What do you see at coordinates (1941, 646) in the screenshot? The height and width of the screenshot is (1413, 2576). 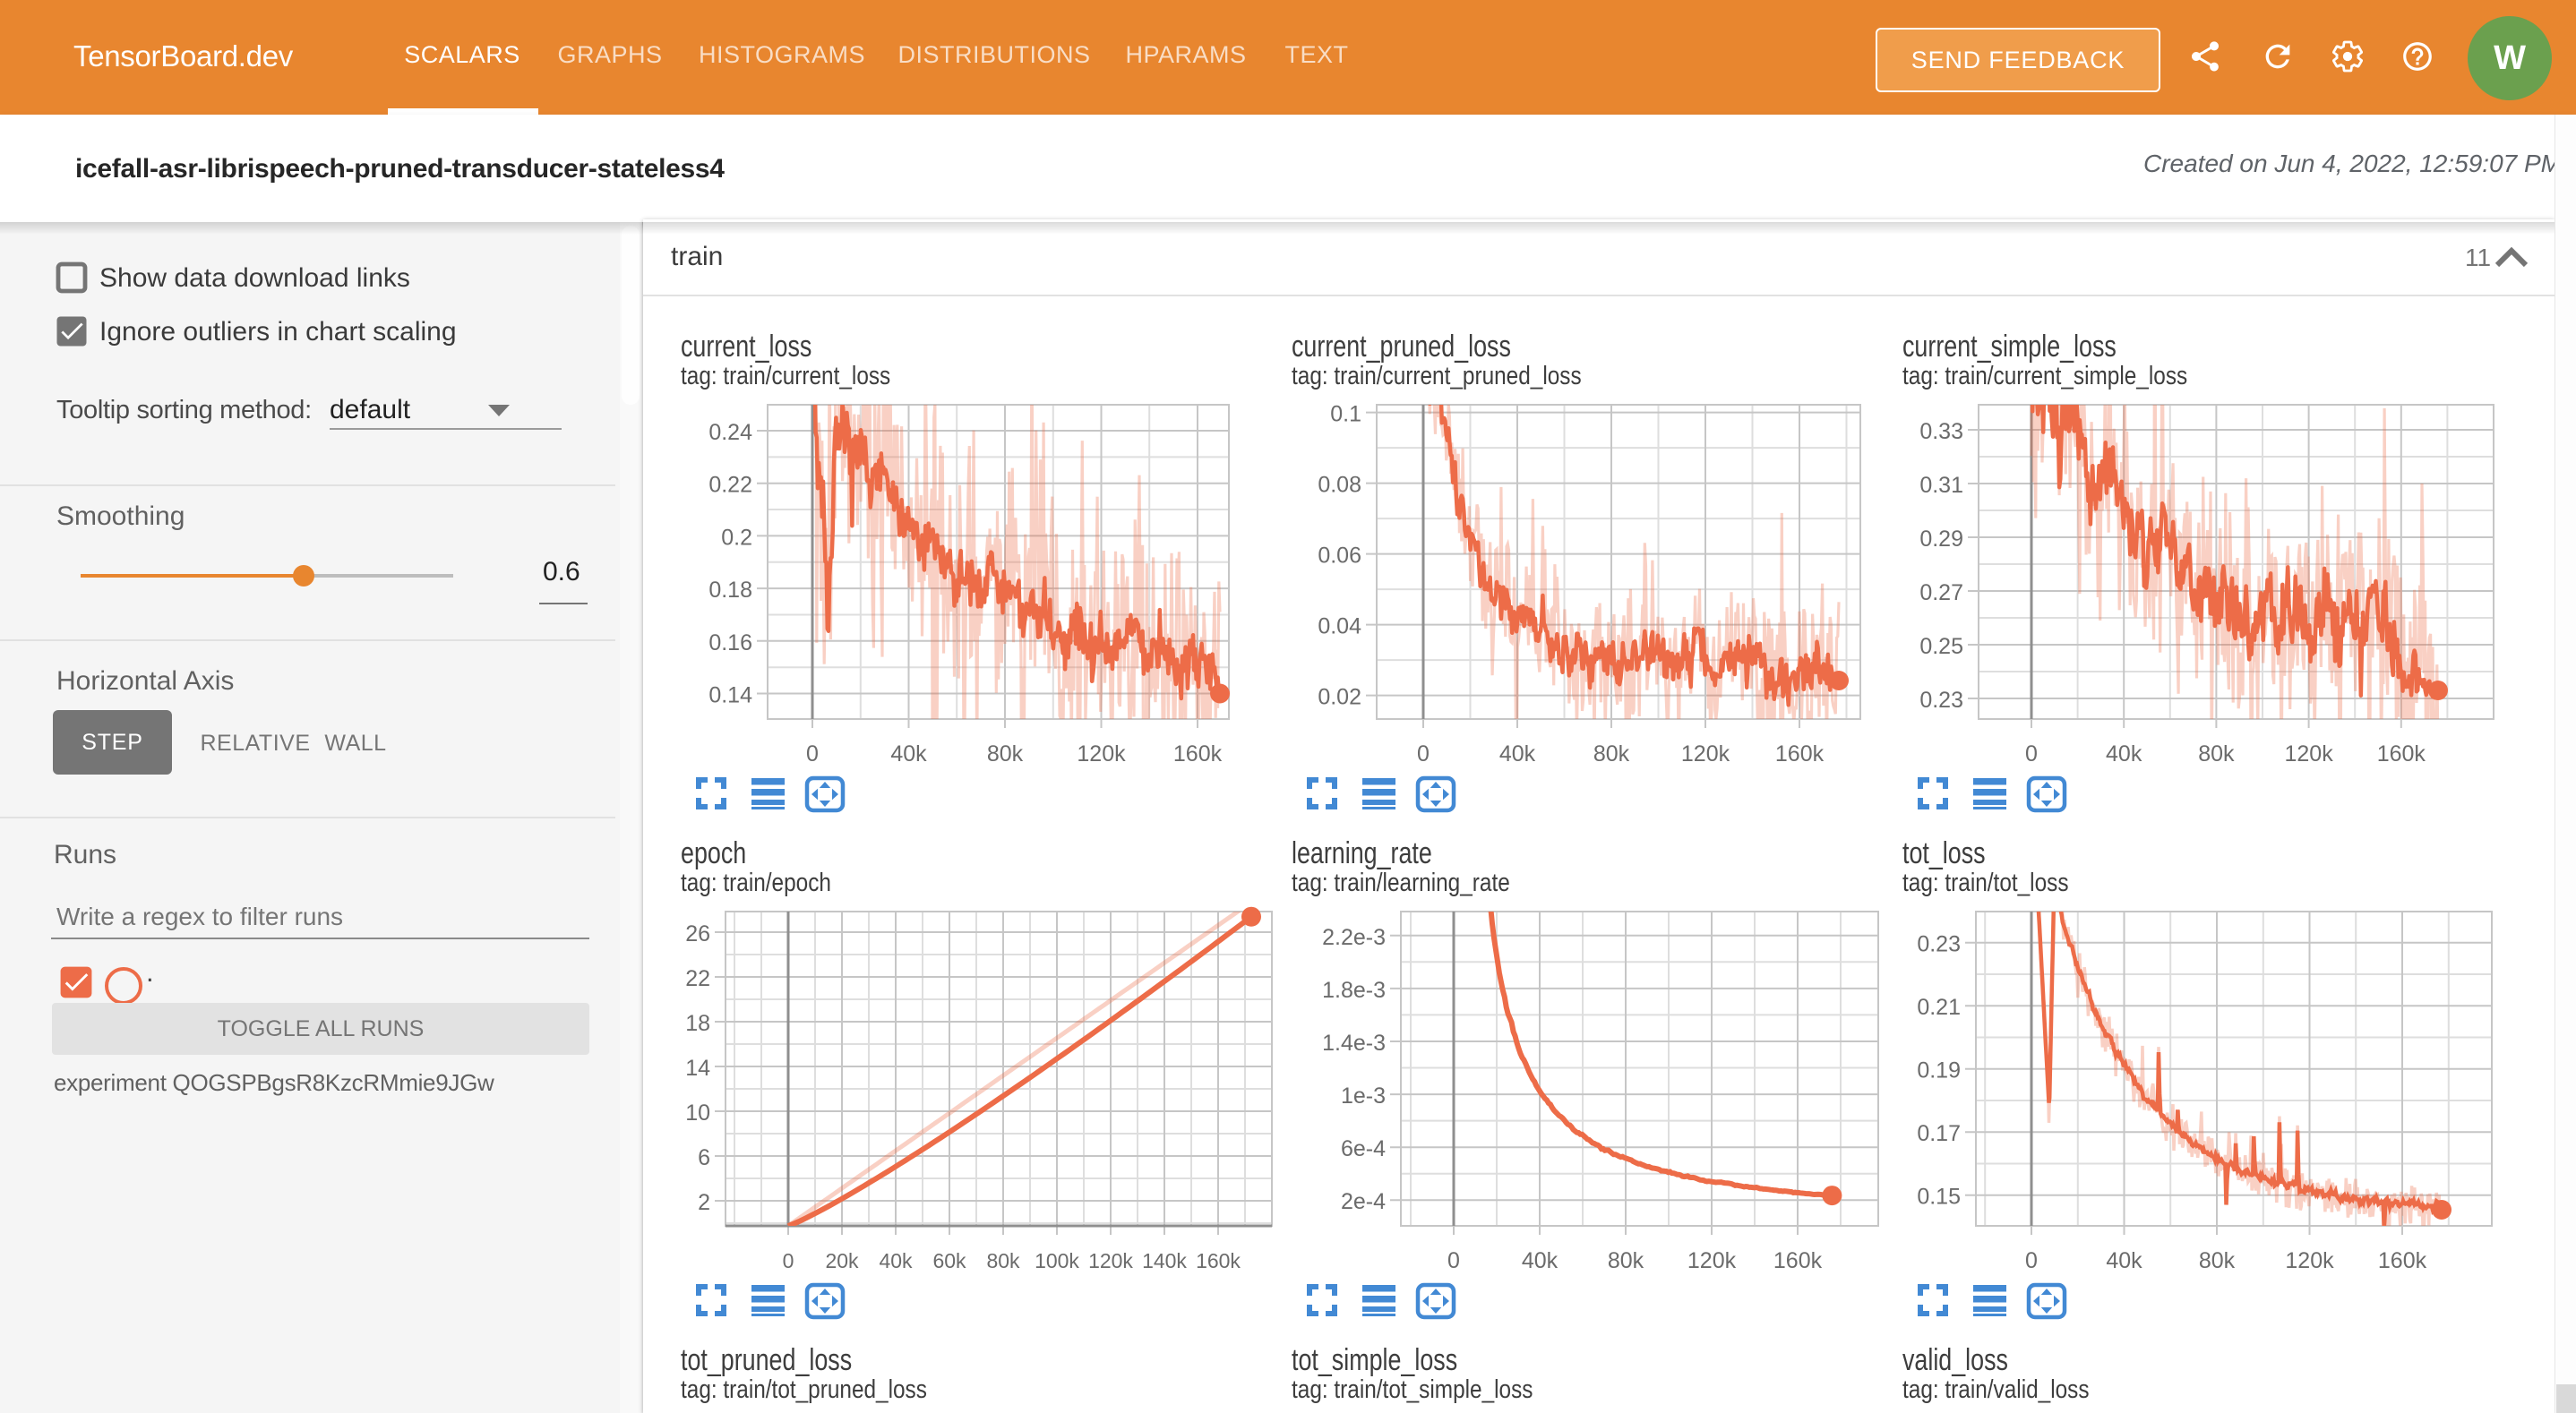 I see `svg-text: 0.25` at bounding box center [1941, 646].